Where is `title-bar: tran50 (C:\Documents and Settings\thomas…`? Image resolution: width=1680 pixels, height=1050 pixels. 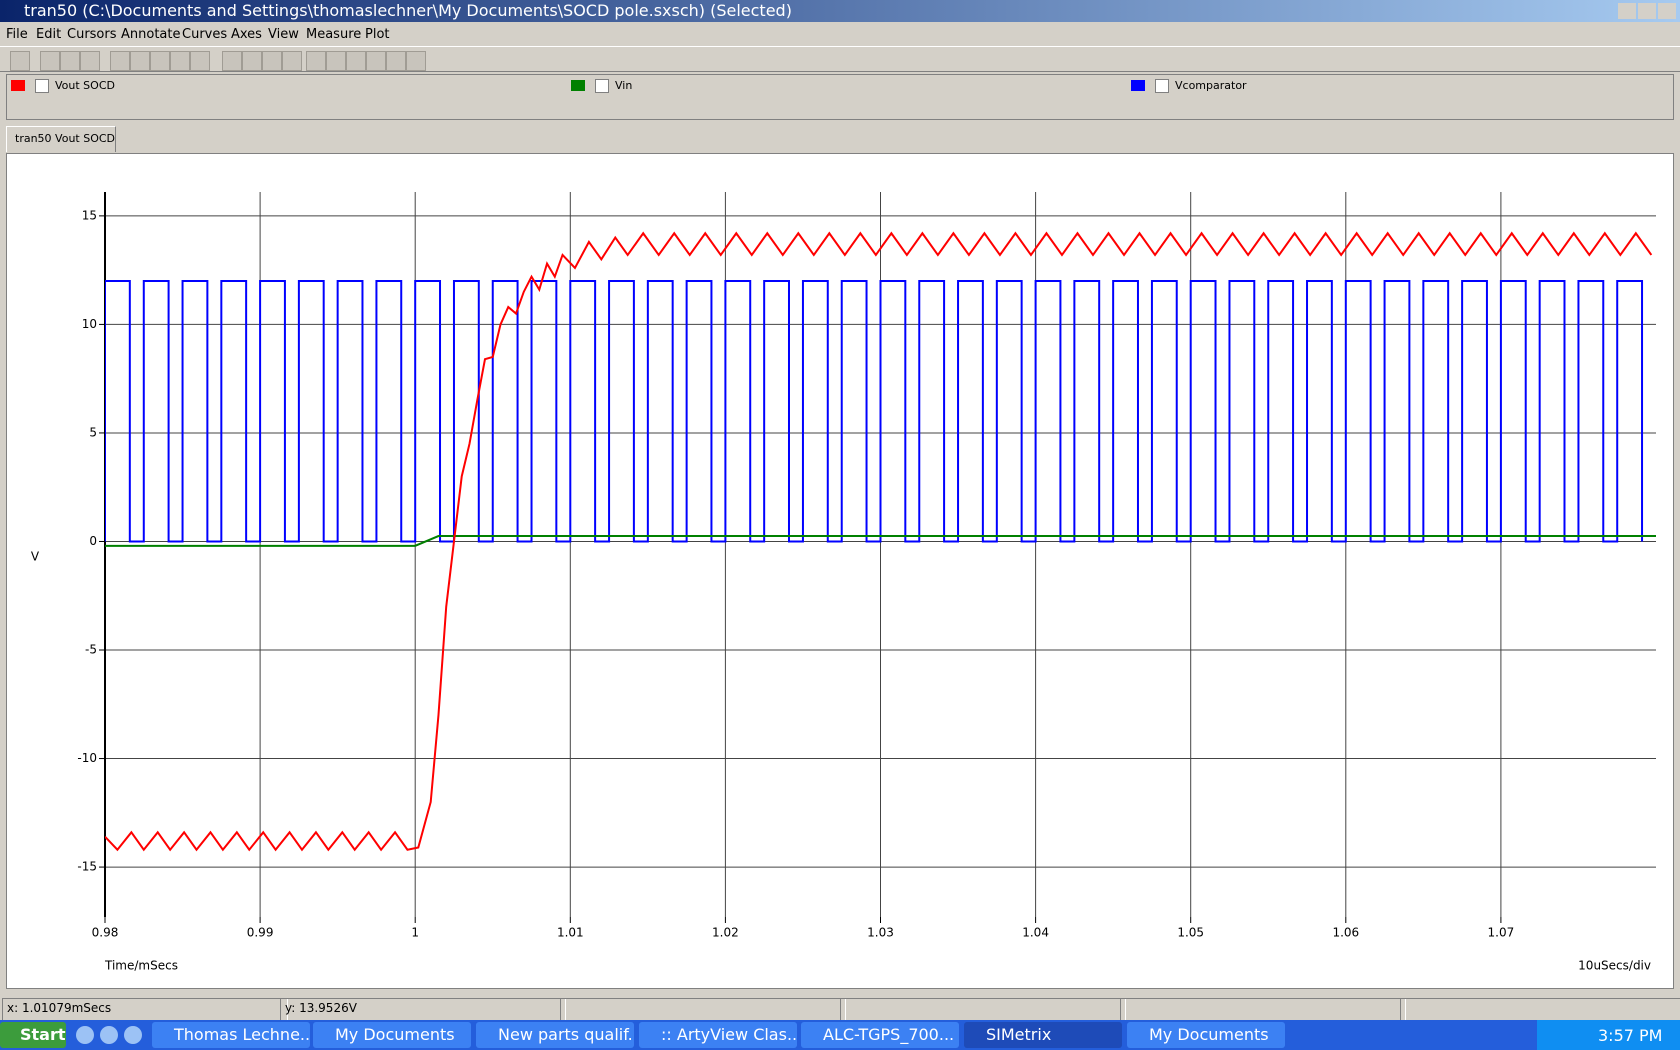 title-bar: tran50 (C:\Documents and Settings\thomas… is located at coordinates (840, 11).